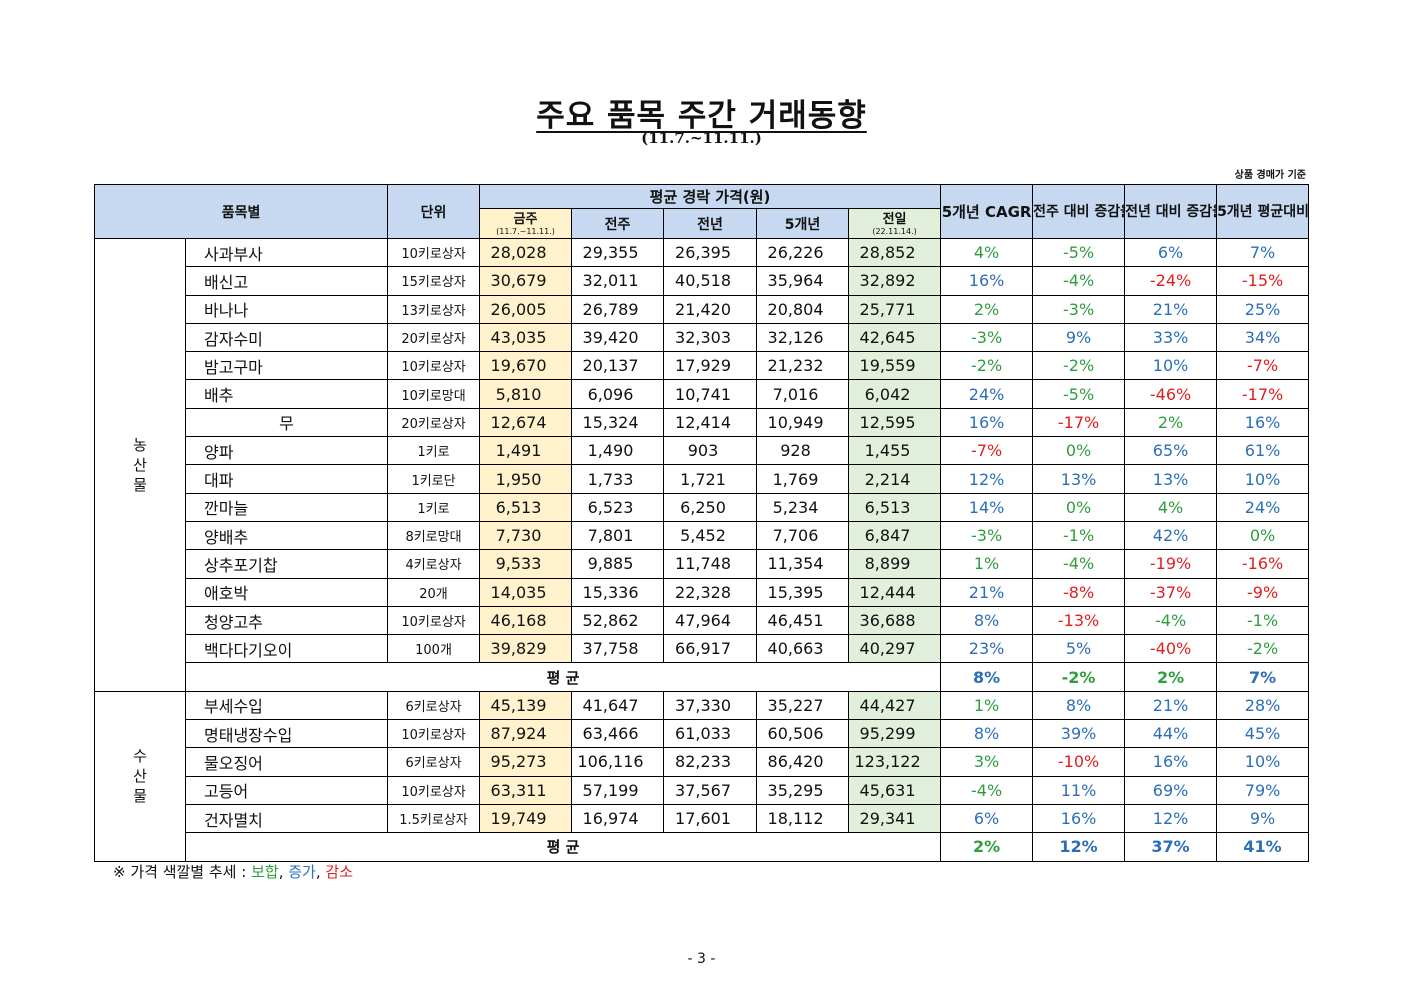 This screenshot has width=1403, height=992. What do you see at coordinates (987, 649) in the screenshot?
I see `pct-cagr: 23%` at bounding box center [987, 649].